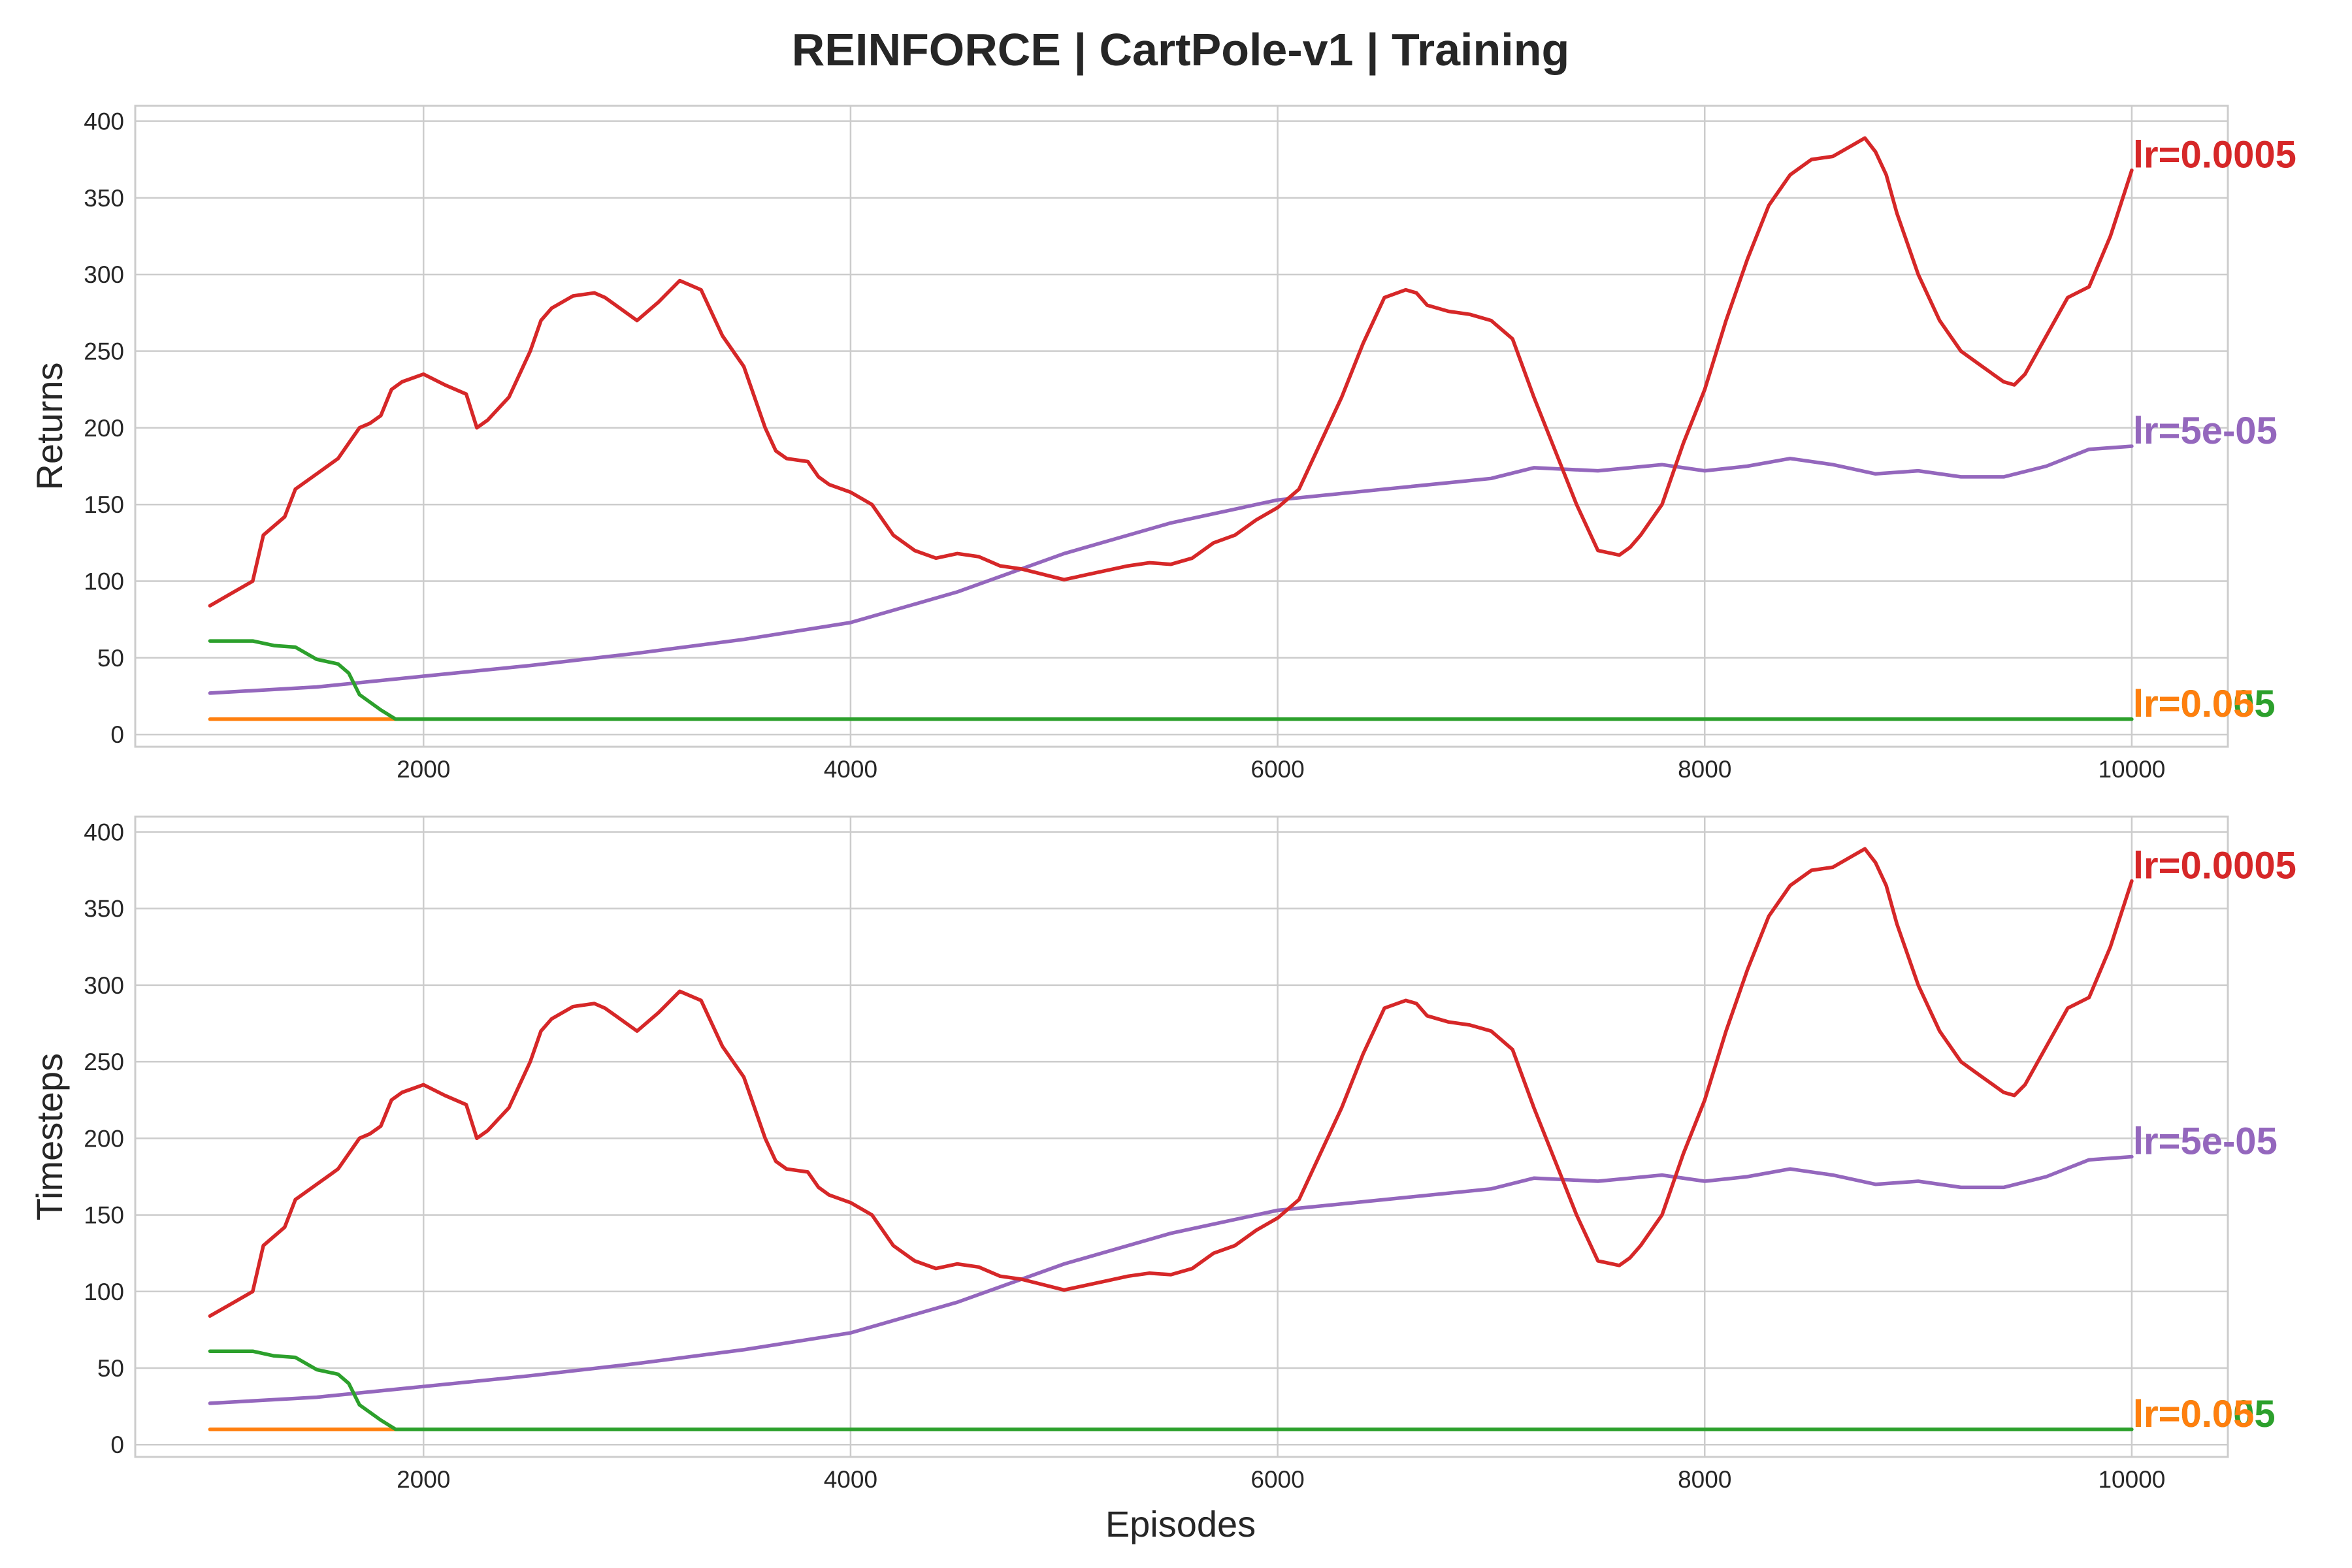  Describe the element at coordinates (1180, 50) in the screenshot. I see `chart-title: REINFORCE | CartPole-v1 | Training` at that location.